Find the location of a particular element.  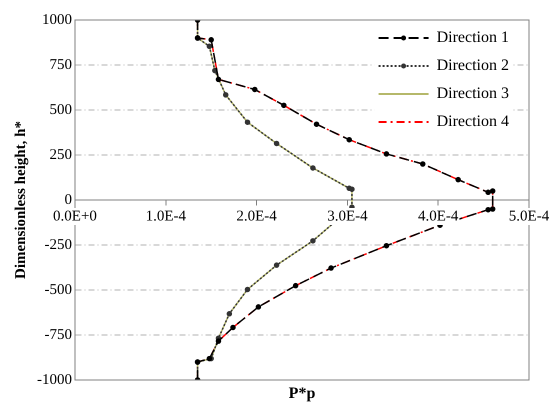

x-tick-label: 0.0E+0 is located at coordinates (75, 216).